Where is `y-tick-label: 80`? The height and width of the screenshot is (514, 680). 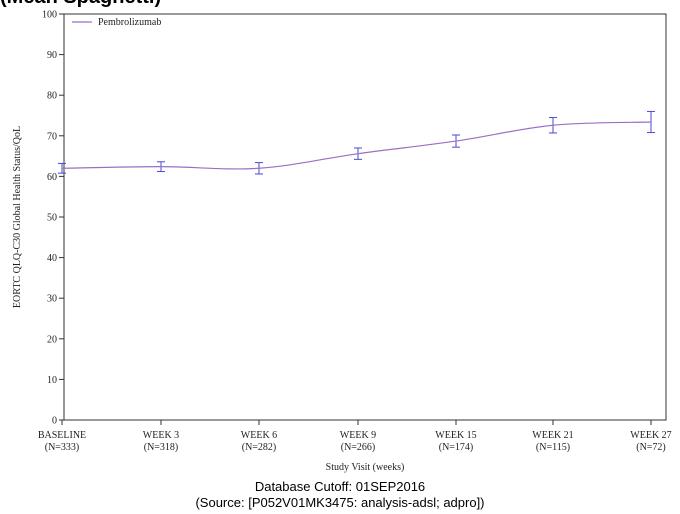
y-tick-label: 80 is located at coordinates (52, 96).